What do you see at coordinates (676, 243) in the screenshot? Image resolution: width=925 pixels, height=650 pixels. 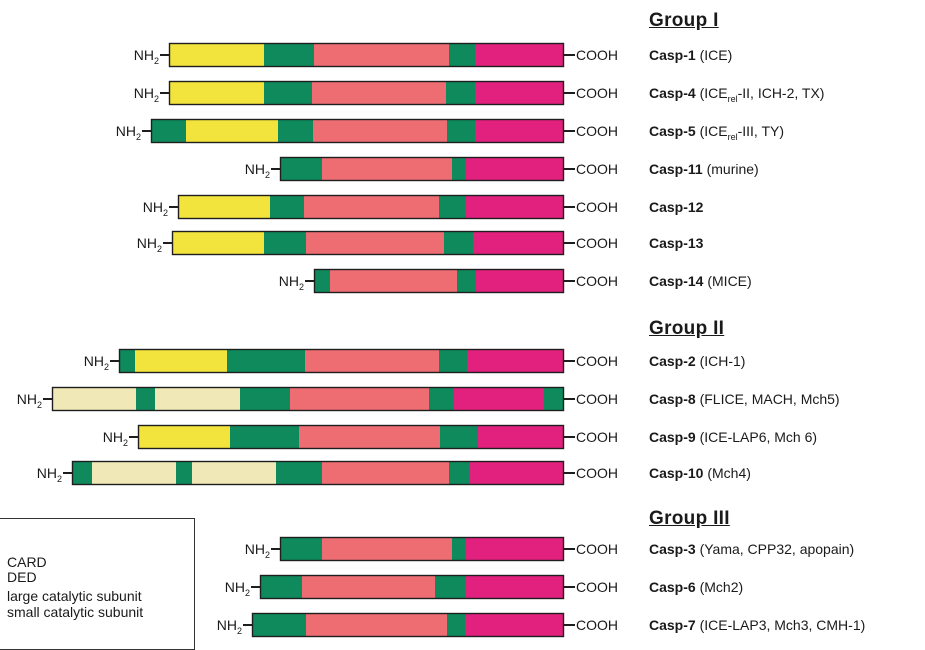 I see `g1-row-6-caspase-label: Casp-13` at bounding box center [676, 243].